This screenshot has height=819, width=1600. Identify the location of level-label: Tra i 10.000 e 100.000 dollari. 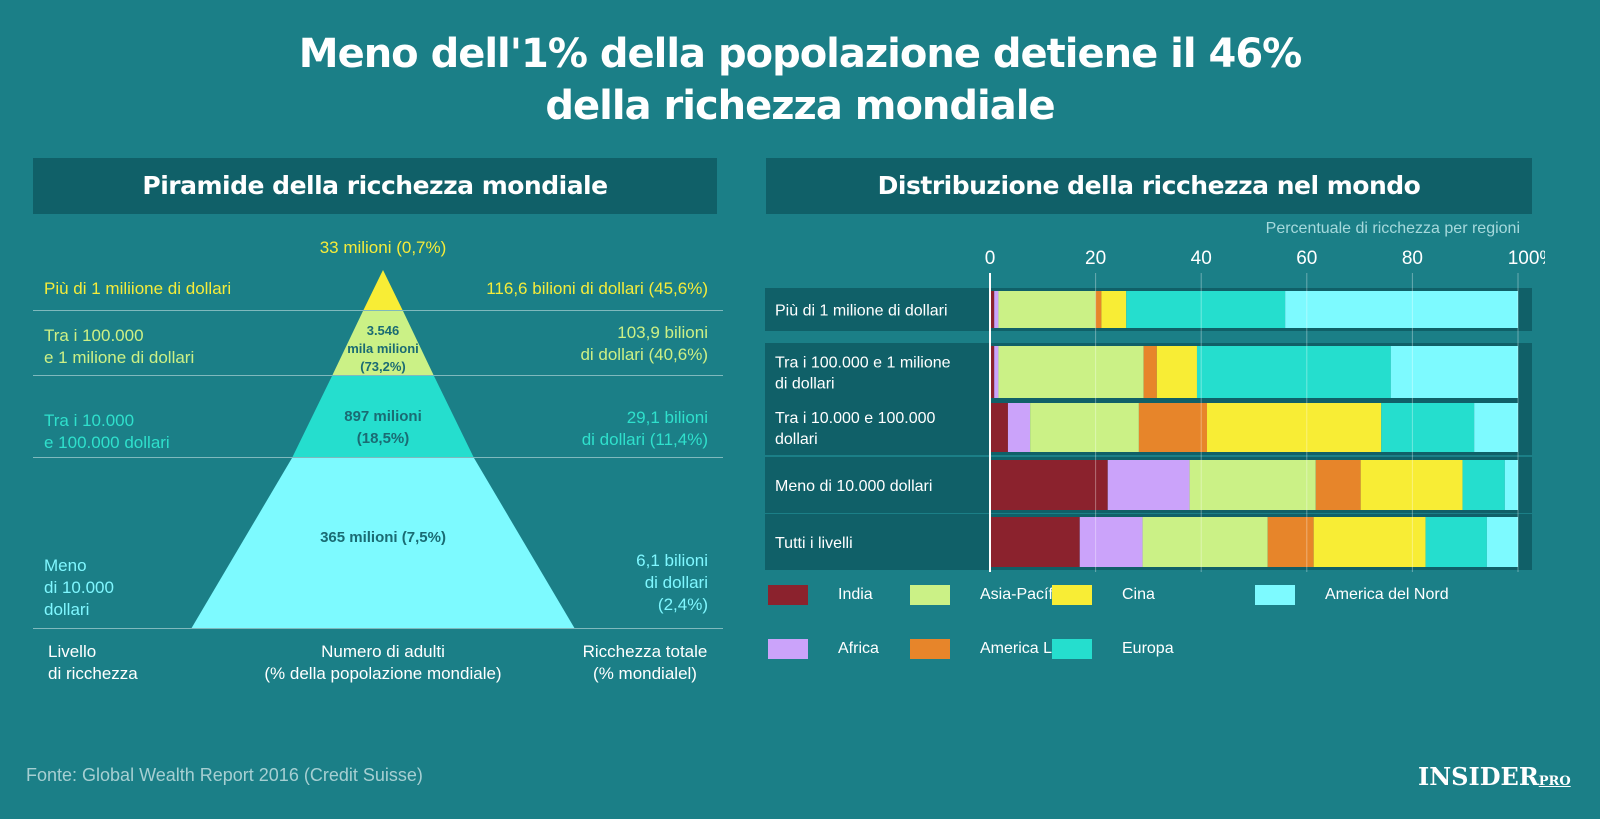
(107, 431).